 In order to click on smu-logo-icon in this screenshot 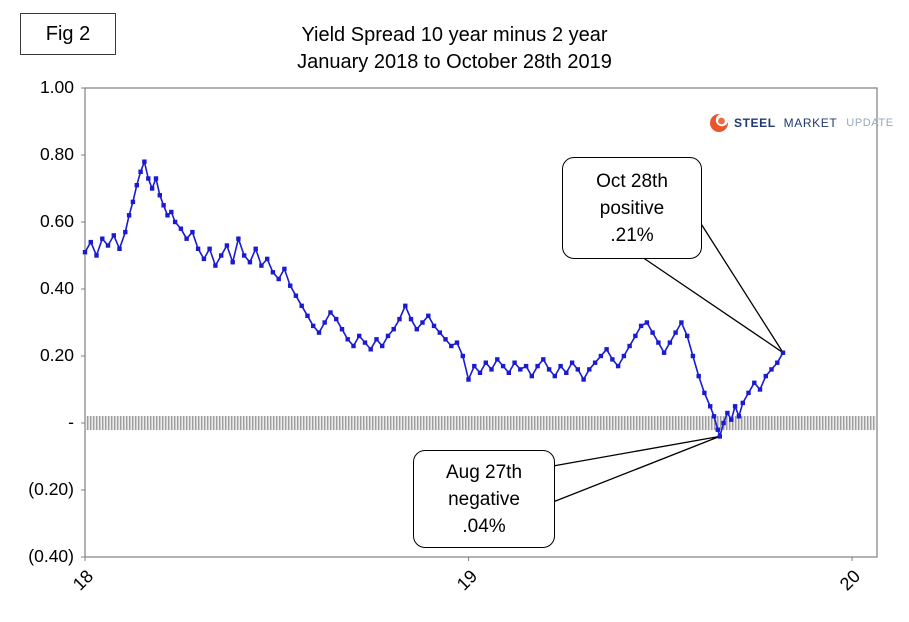, I will do `click(719, 123)`.